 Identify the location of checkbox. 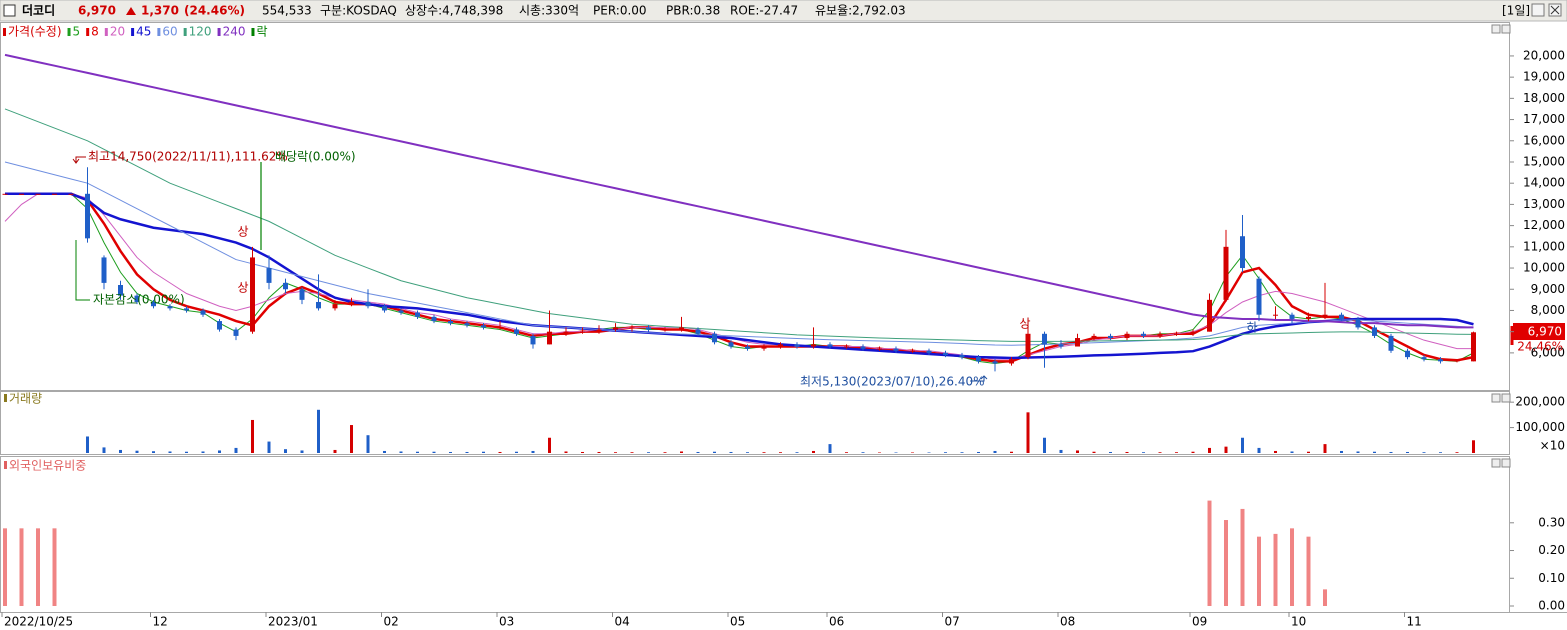
(9, 10).